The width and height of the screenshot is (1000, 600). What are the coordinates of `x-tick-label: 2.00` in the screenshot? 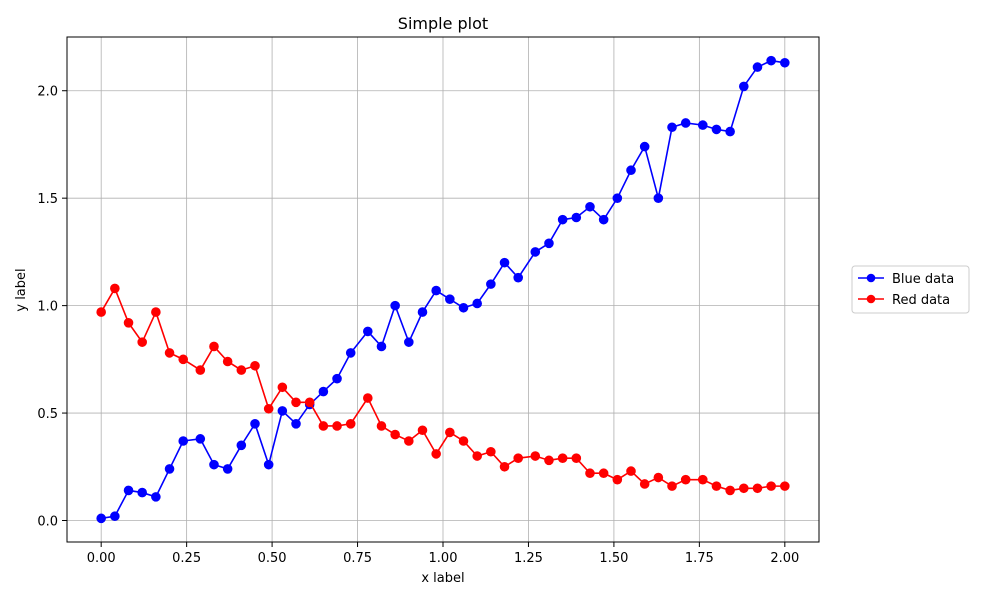 It's located at (784, 558).